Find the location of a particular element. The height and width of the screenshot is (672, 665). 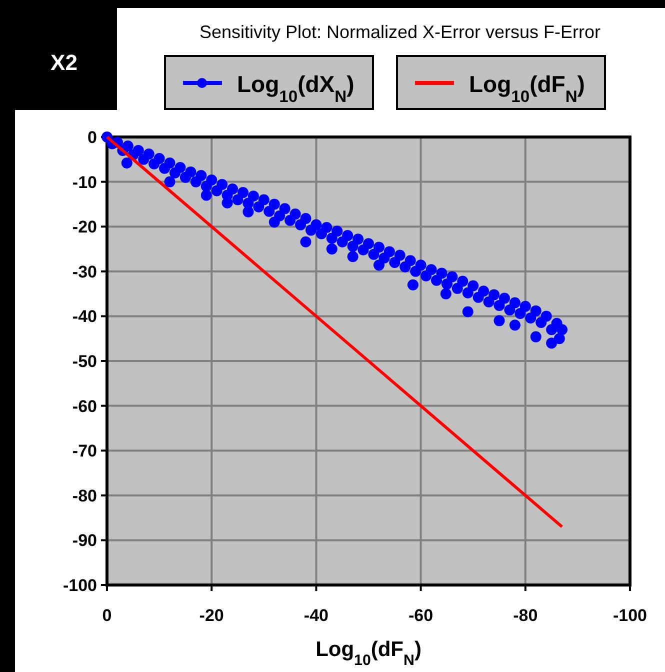

legend-label: Log$_{10}$(dF$_{N}$) is located at coordinates (527, 88).